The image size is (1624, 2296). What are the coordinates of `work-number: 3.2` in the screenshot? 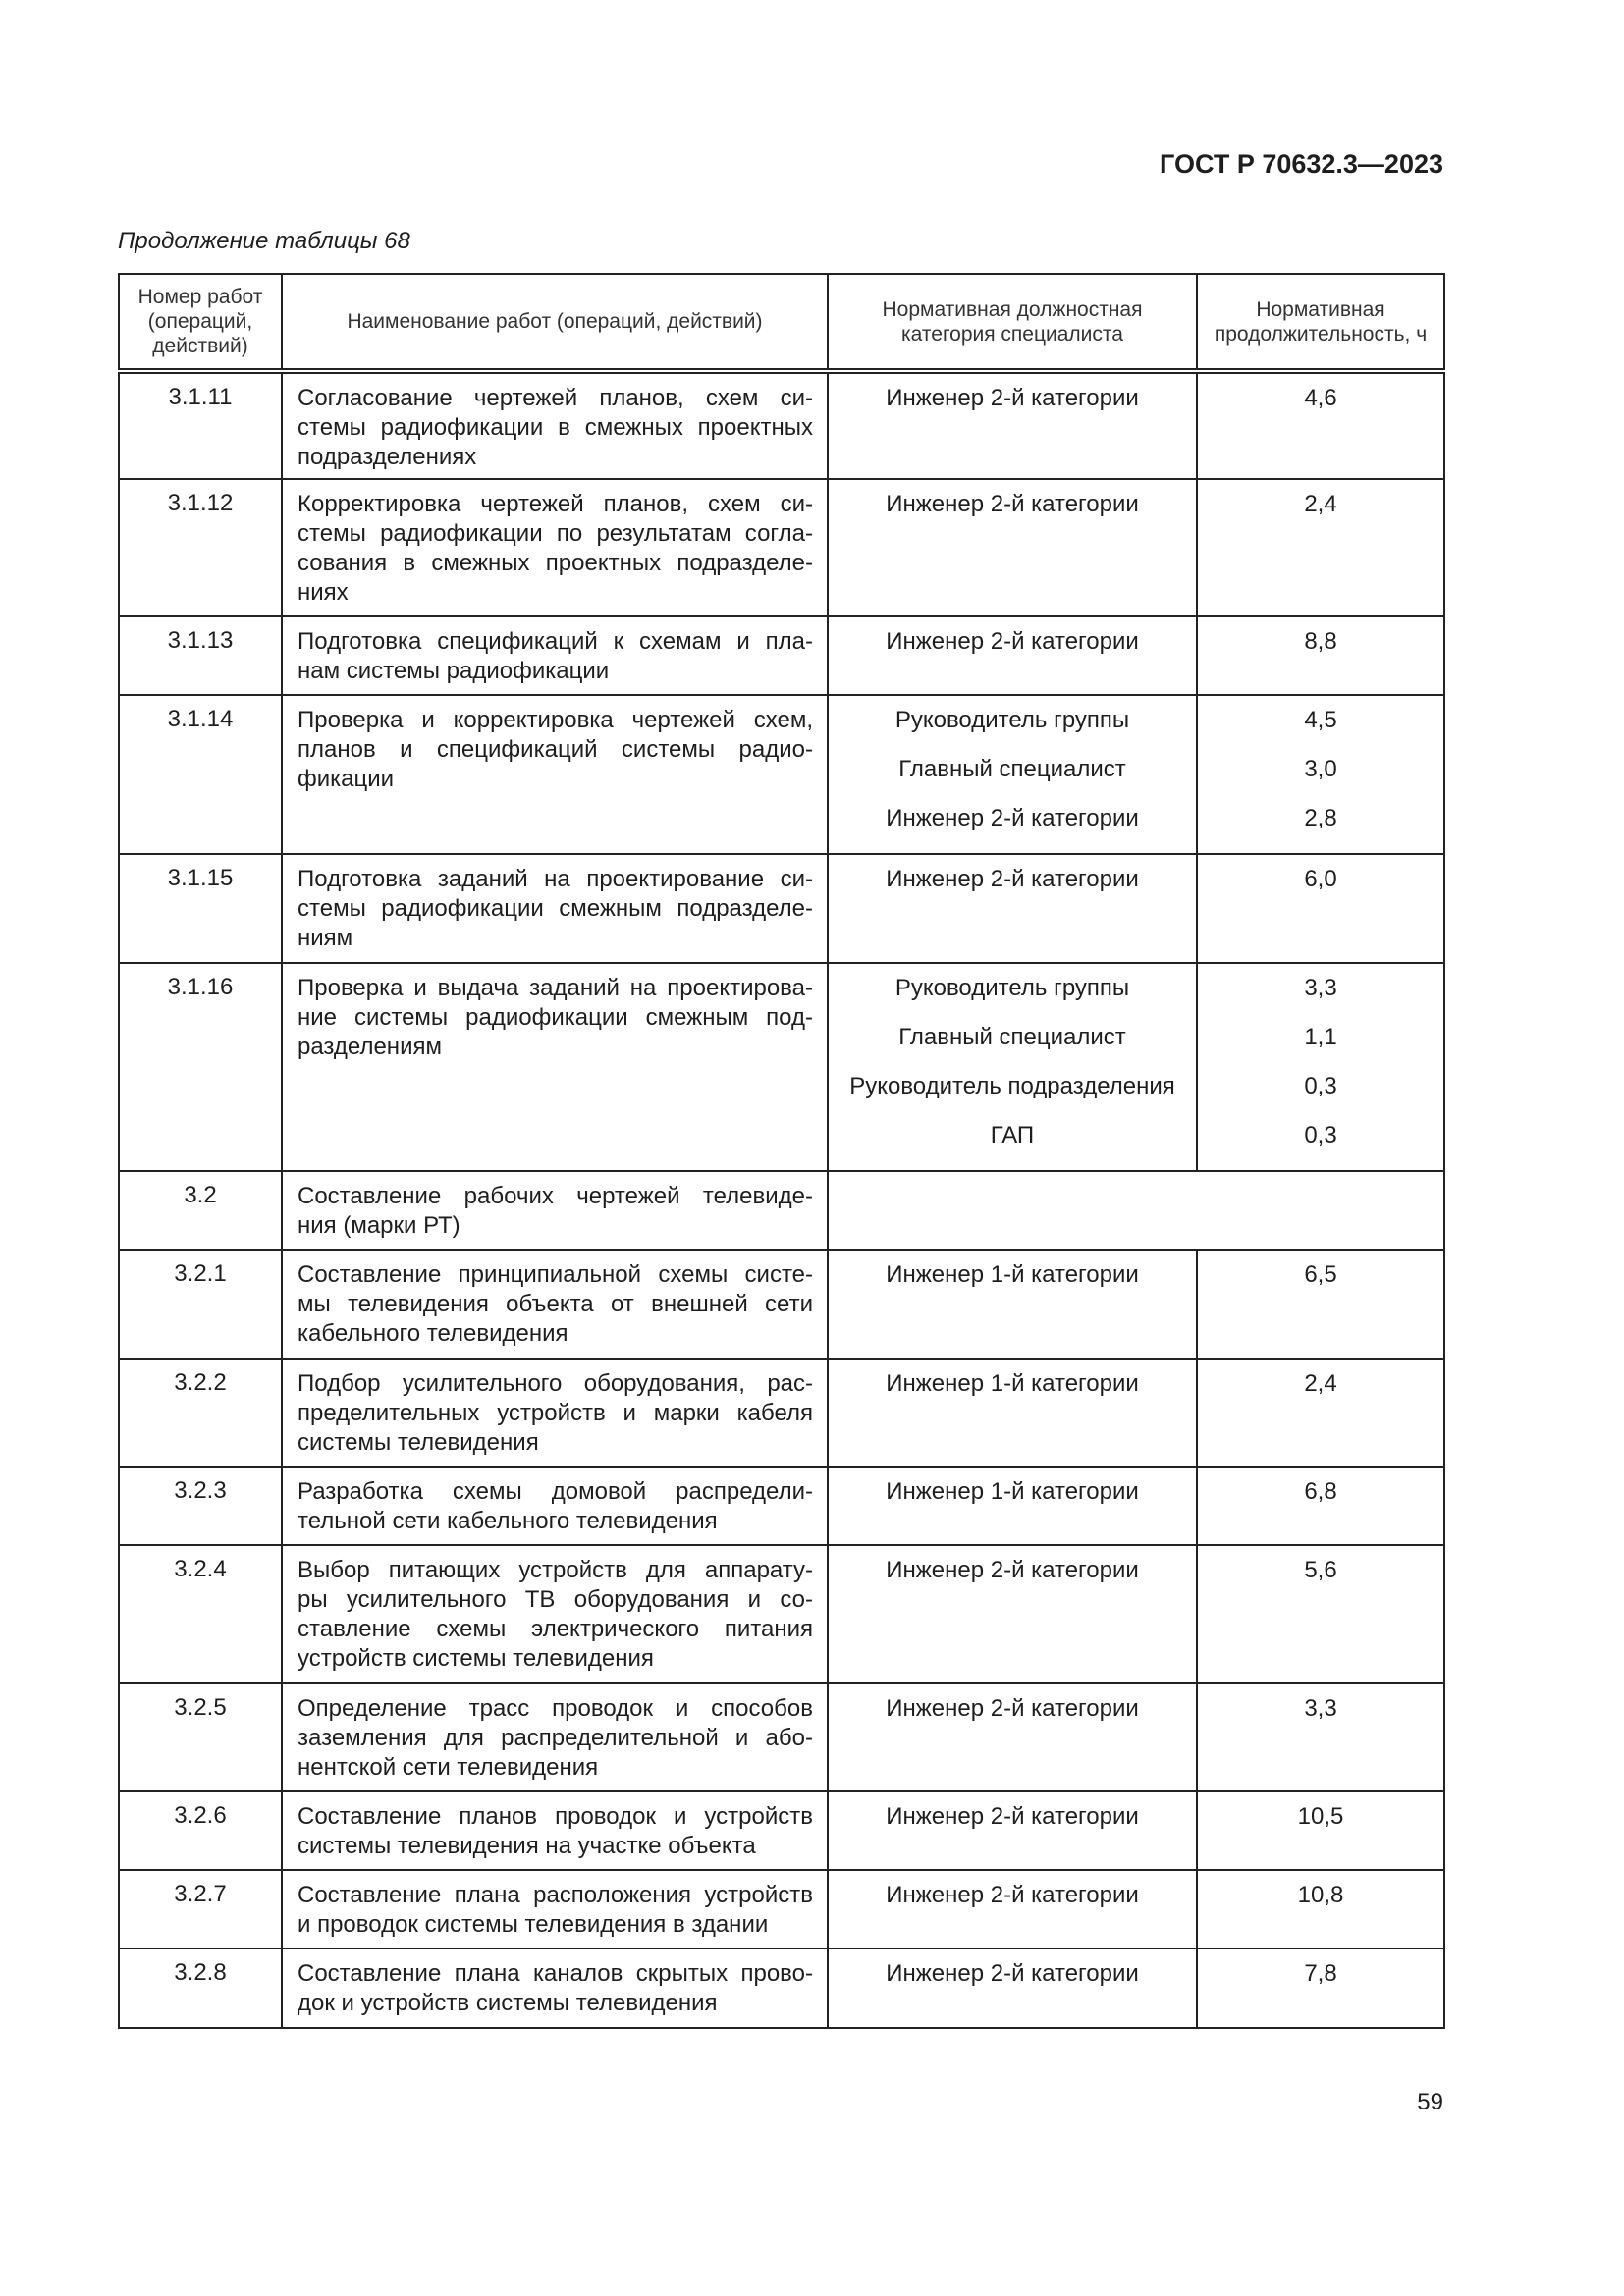 It's located at (200, 1210).